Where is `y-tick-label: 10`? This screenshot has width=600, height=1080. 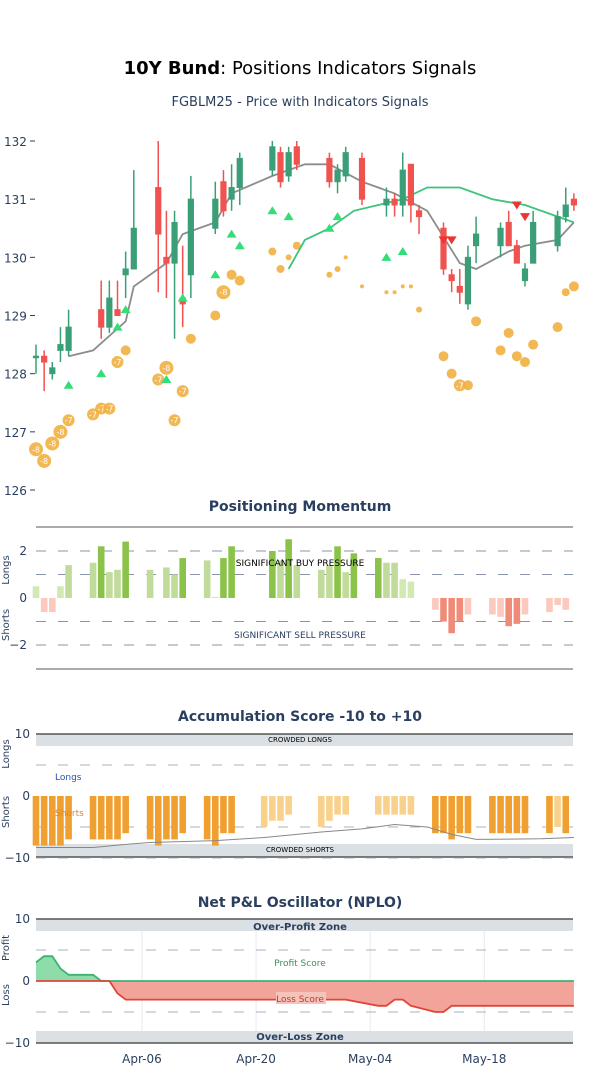 y-tick-label: 10 is located at coordinates (22, 919).